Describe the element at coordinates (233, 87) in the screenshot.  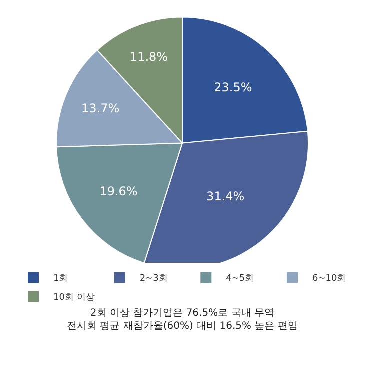
I see `data-label: 23.5%` at that location.